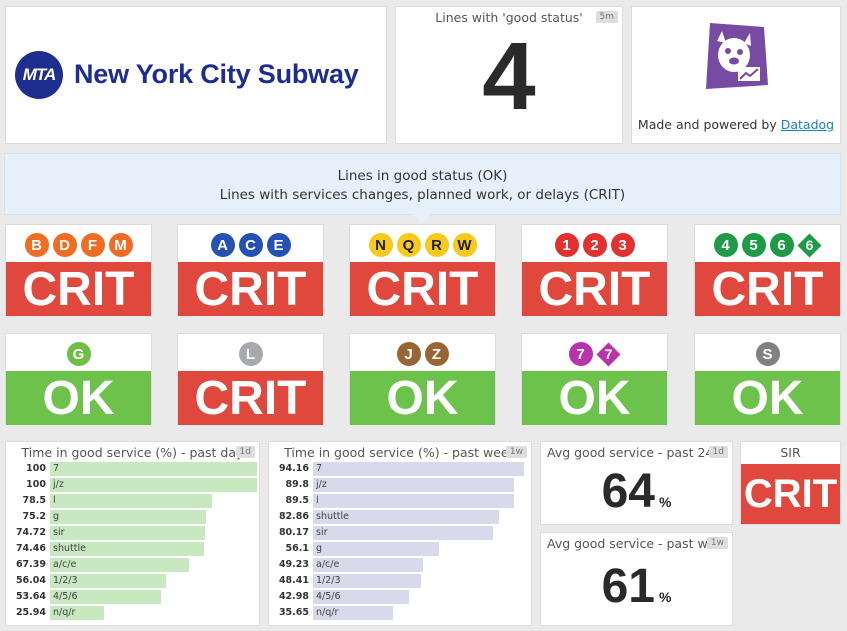  Describe the element at coordinates (78, 354) in the screenshot. I see `line-bullets: G` at that location.